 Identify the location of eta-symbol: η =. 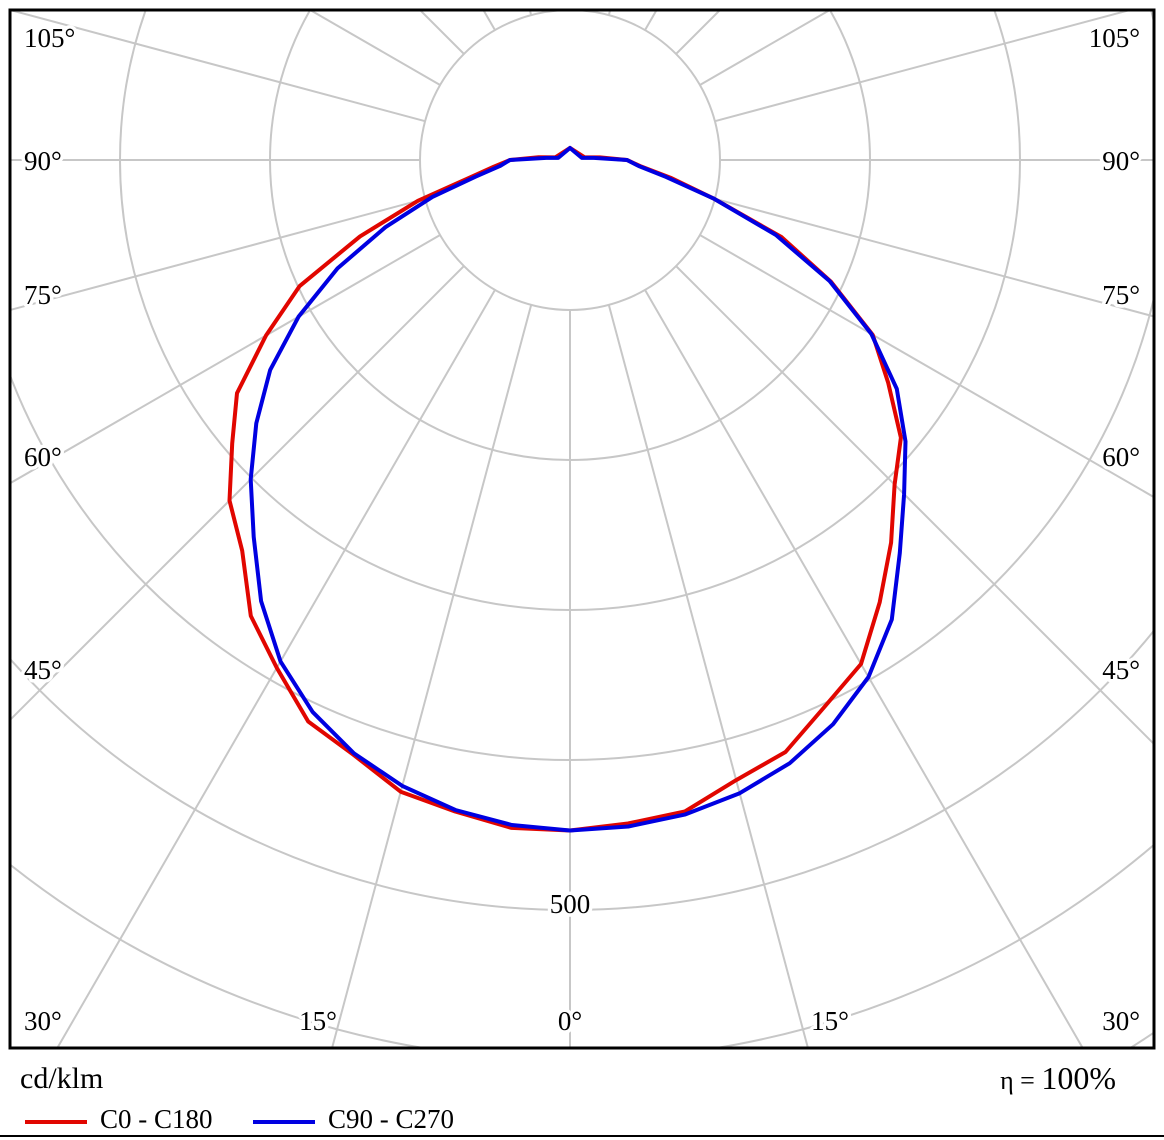
(1021, 1080).